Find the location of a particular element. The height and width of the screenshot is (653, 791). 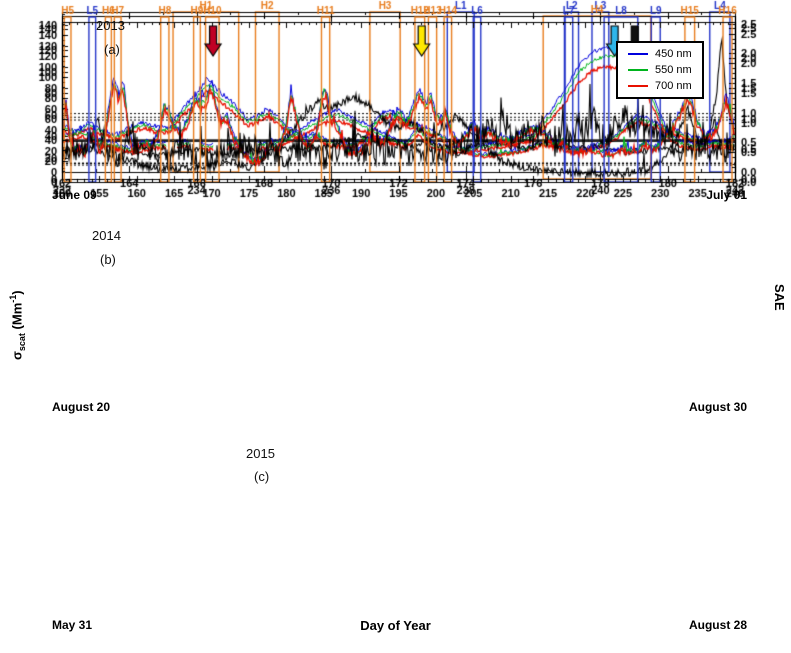

panel-b-date-end: August 30 is located at coordinates (717, 407).